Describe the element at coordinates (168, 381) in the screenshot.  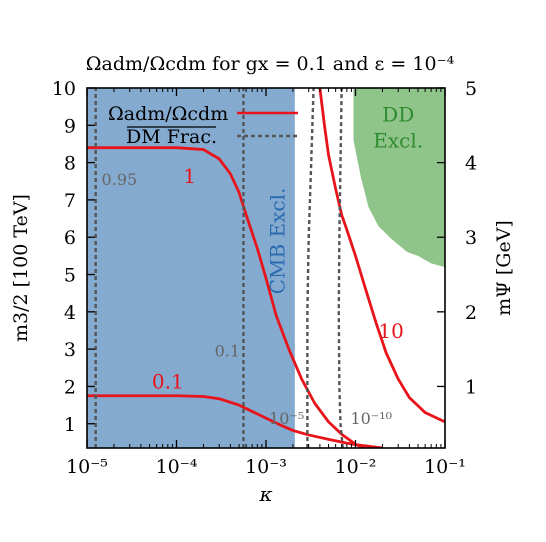
I see `curve-label-0p1-2: 0.1` at that location.